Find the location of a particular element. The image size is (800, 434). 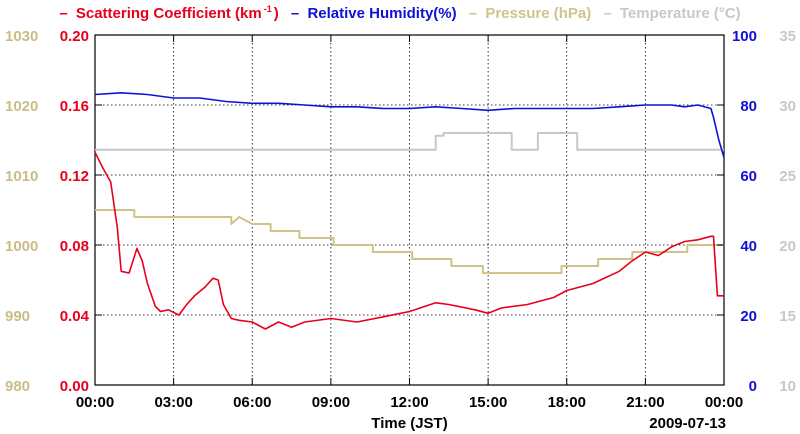

y-tick-label-scattering: 0.16 is located at coordinates (74, 106).